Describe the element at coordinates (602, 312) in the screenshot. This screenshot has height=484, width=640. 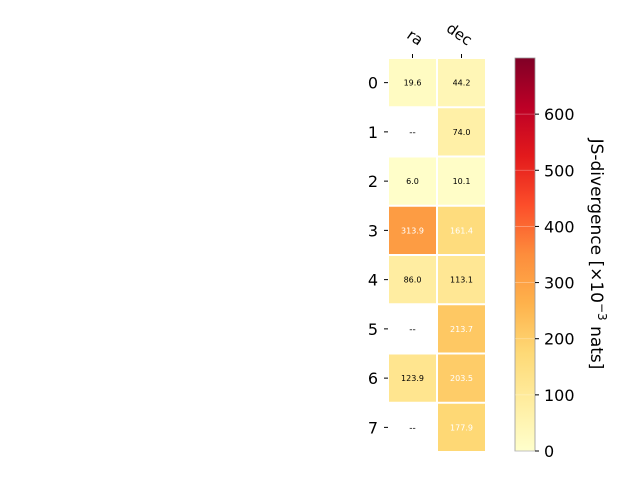
I see `colorbar-label-exponent: −3` at that location.